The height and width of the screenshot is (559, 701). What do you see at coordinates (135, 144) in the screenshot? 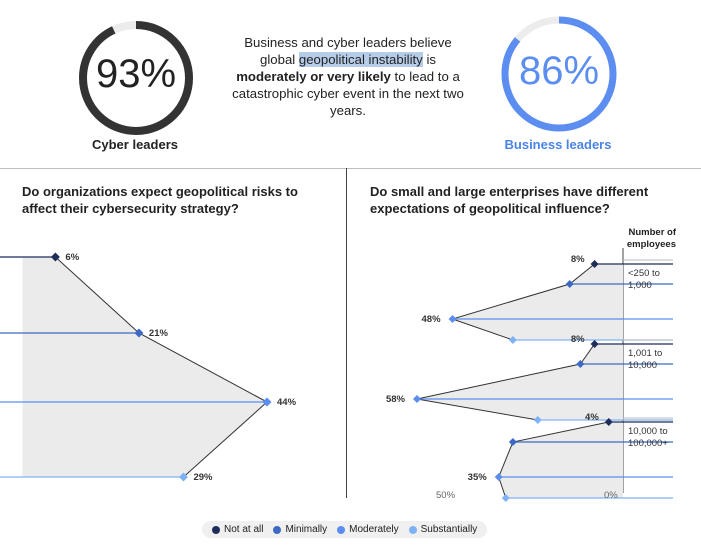
I see `cyber-leaders-label: Cyber leaders` at bounding box center [135, 144].